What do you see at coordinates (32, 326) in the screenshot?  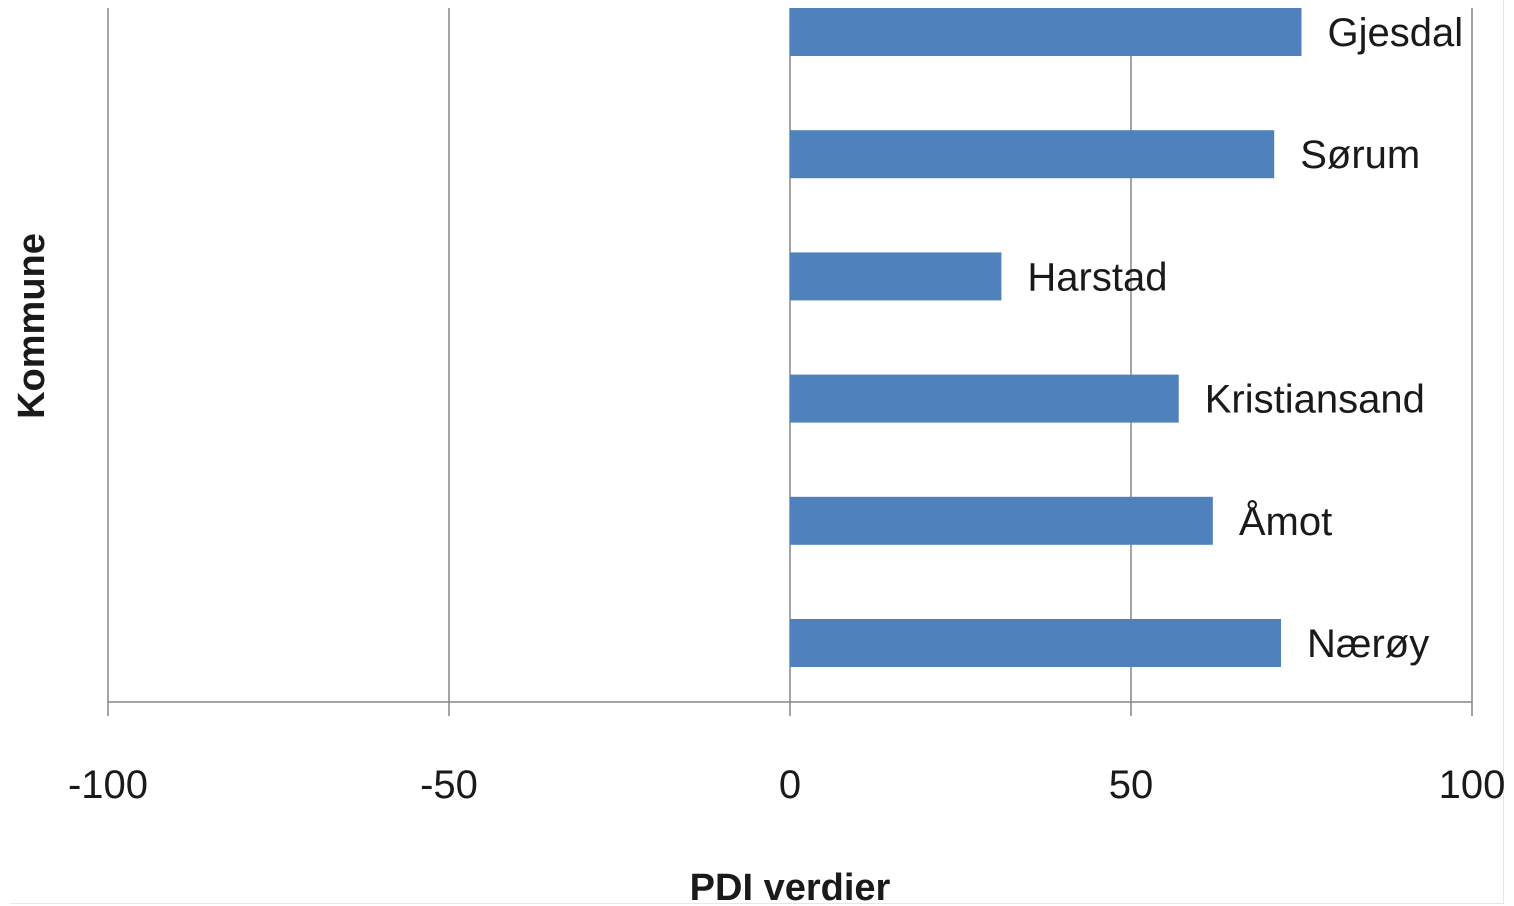 I see `y-axis-title: Kommune` at bounding box center [32, 326].